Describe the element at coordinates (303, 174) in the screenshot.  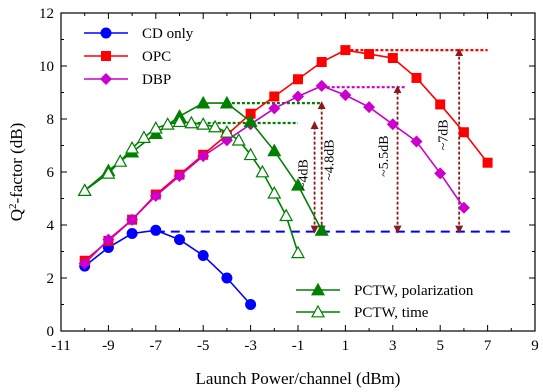
I see `annotation-label: ~4dB` at that location.